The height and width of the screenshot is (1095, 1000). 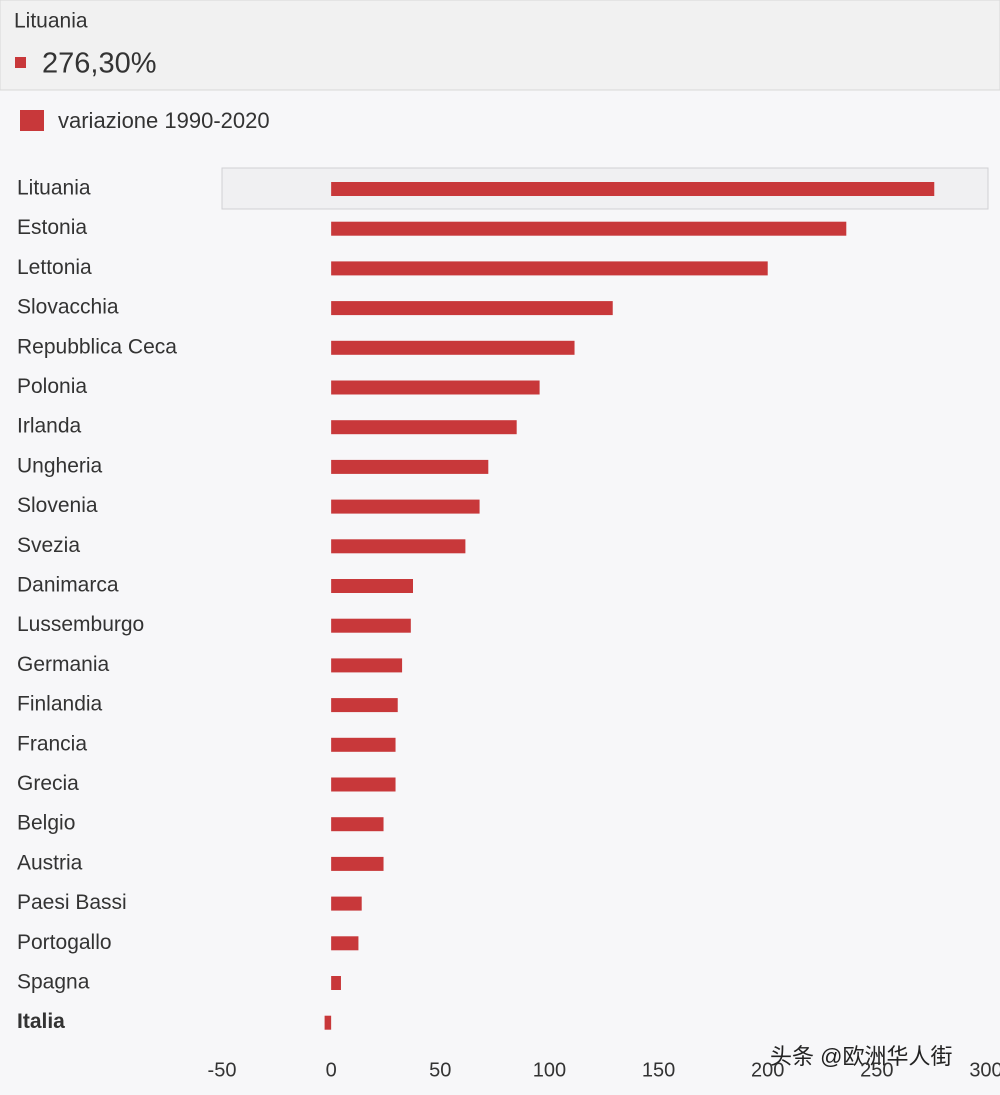 What do you see at coordinates (440, 1070) in the screenshot?
I see `x-tick-label: 50` at bounding box center [440, 1070].